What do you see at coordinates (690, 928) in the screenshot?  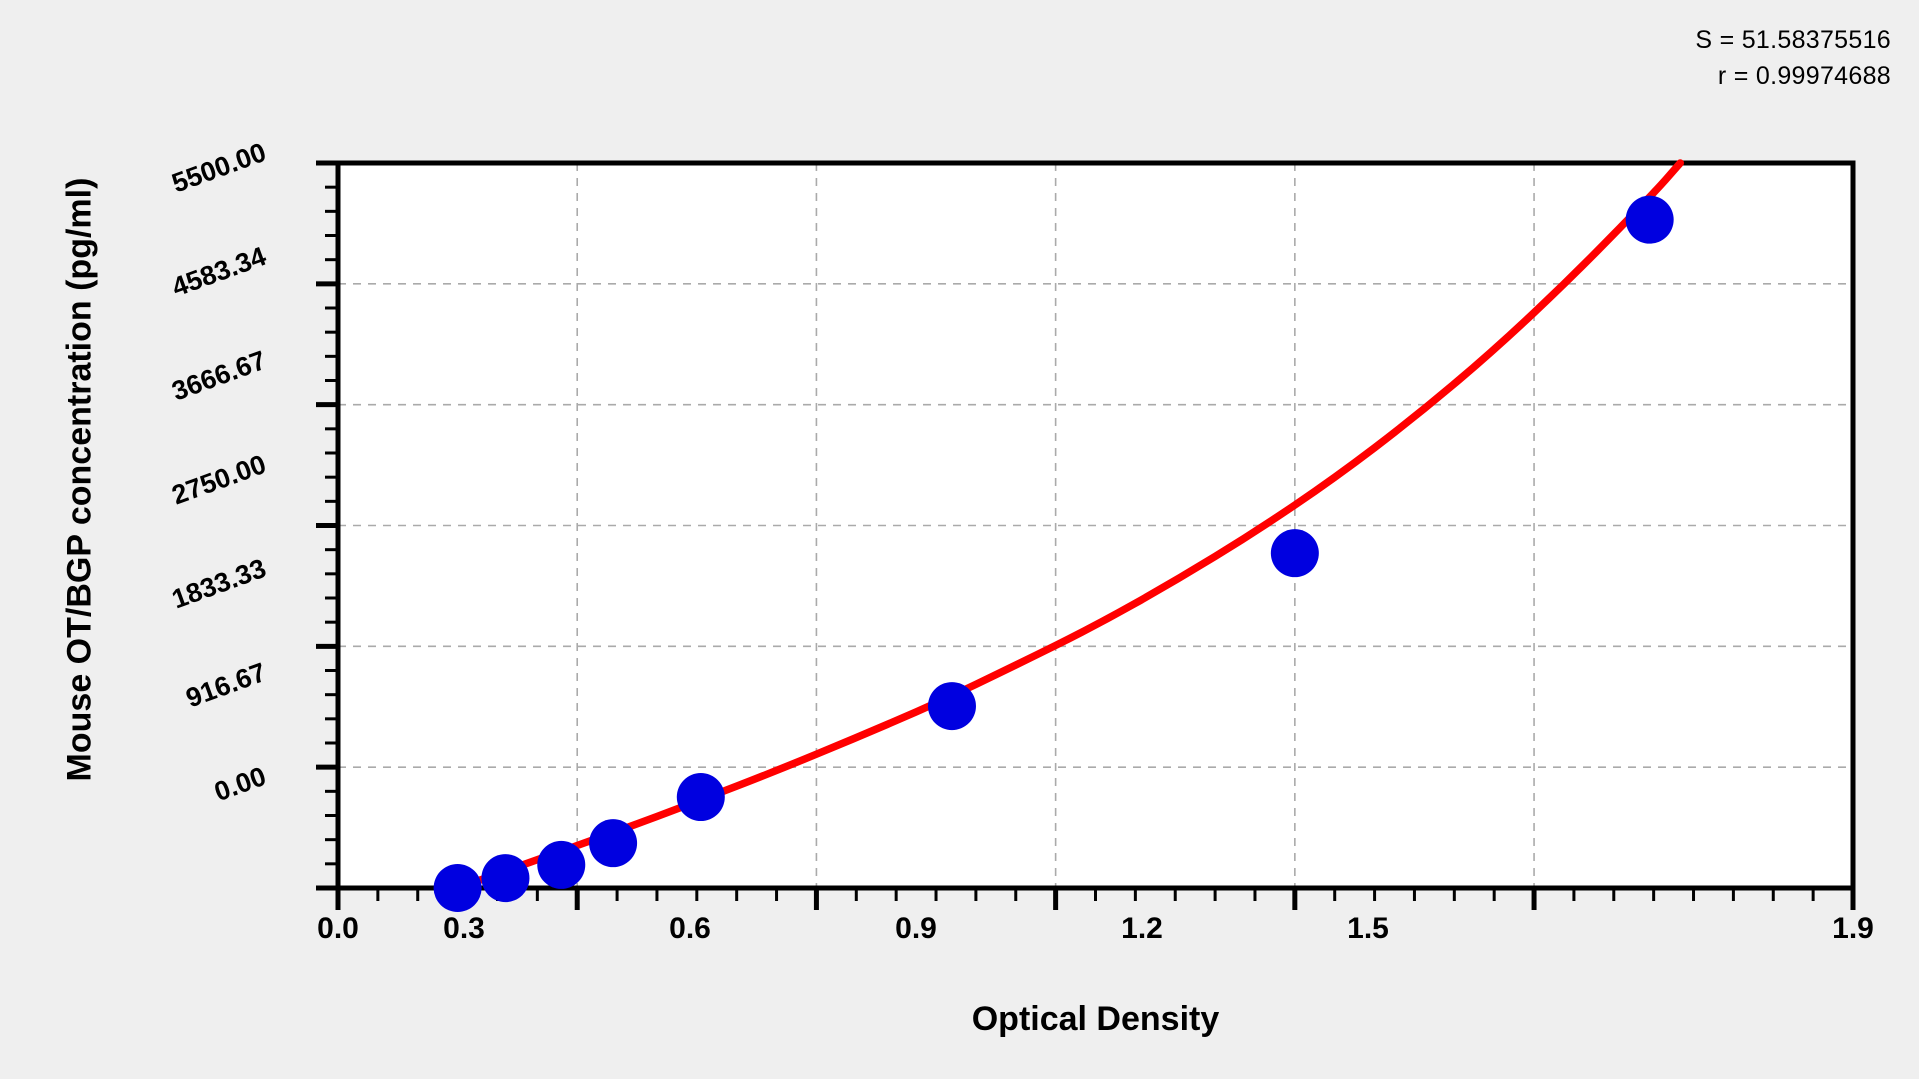 I see `x-tick-label-0-6: 0.6` at bounding box center [690, 928].